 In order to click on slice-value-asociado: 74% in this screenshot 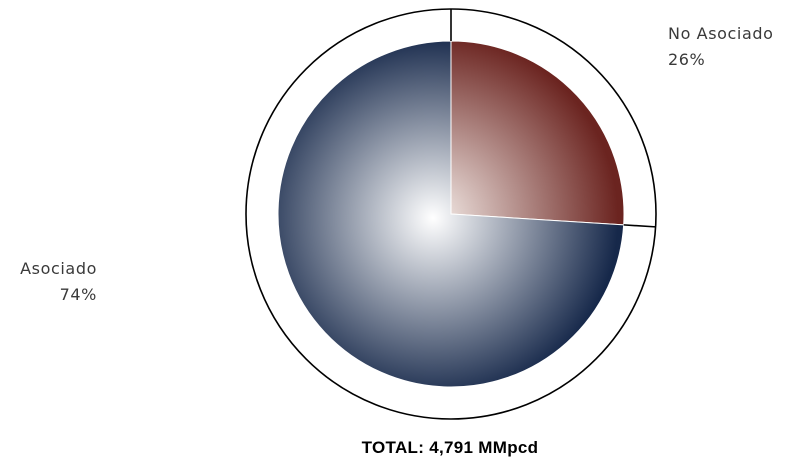, I will do `click(78, 294)`.